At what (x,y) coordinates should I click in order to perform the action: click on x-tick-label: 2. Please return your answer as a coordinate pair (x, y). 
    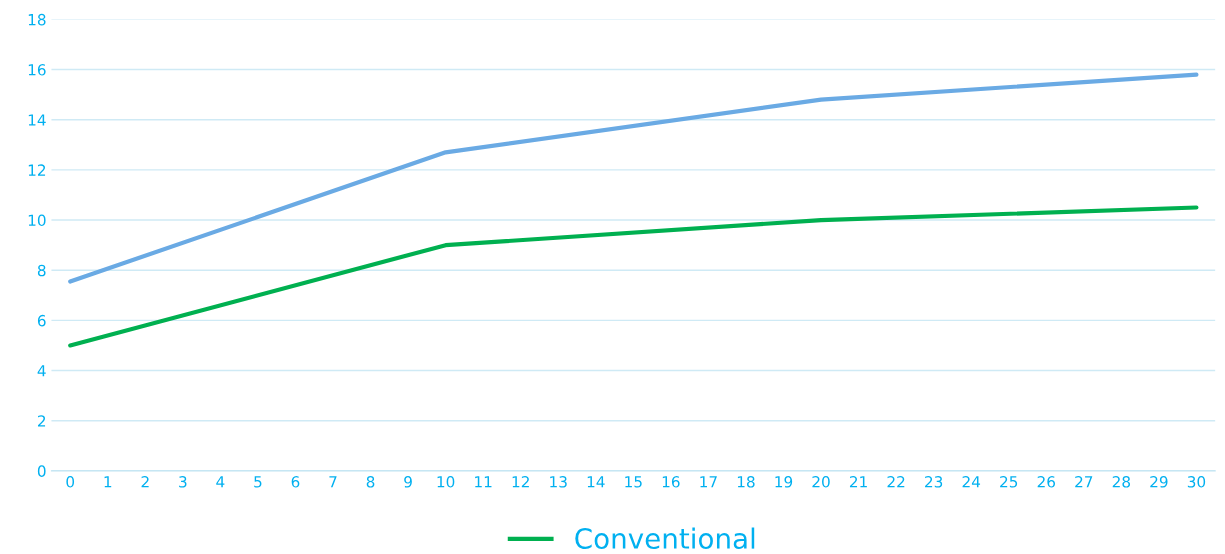
    Looking at the image, I should click on (145, 482).